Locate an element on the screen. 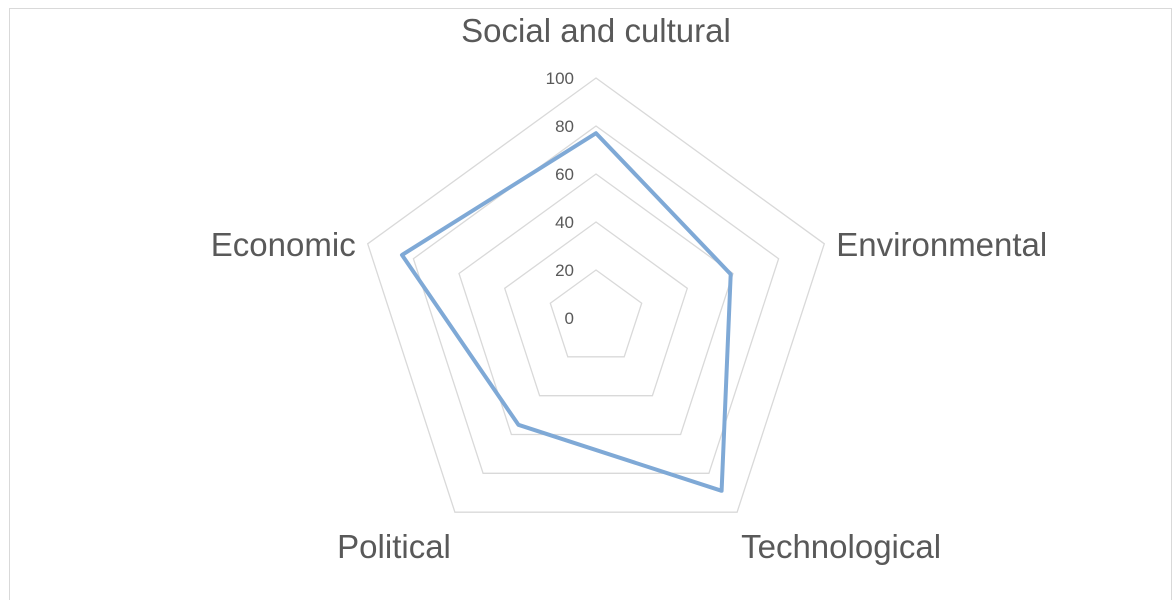 The width and height of the screenshot is (1173, 601). category-label-technological: Technological is located at coordinates (841, 546).